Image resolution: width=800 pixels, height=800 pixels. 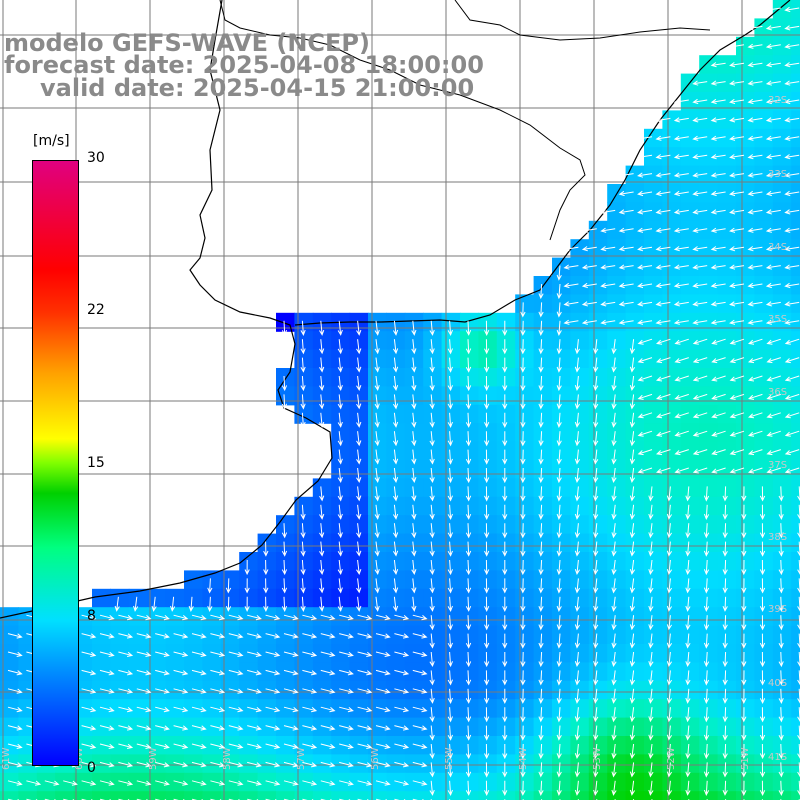 What do you see at coordinates (96, 310) in the screenshot?
I see `colorbar-tick-22: 22` at bounding box center [96, 310].